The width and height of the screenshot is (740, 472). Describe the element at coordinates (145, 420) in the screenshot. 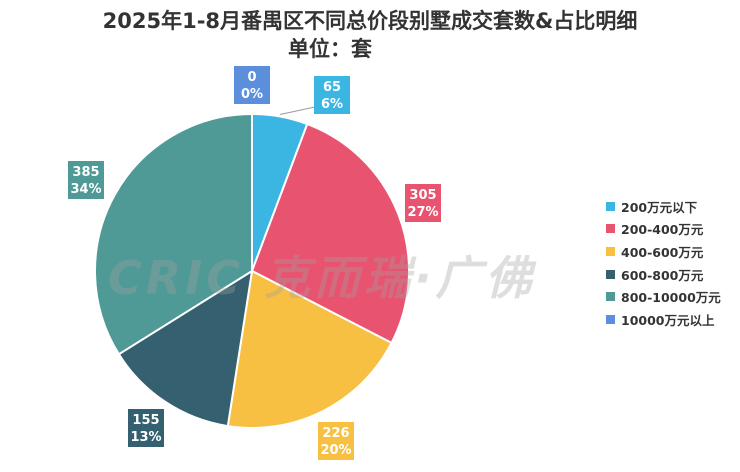

I see `data-label-value-3: 155` at that location.